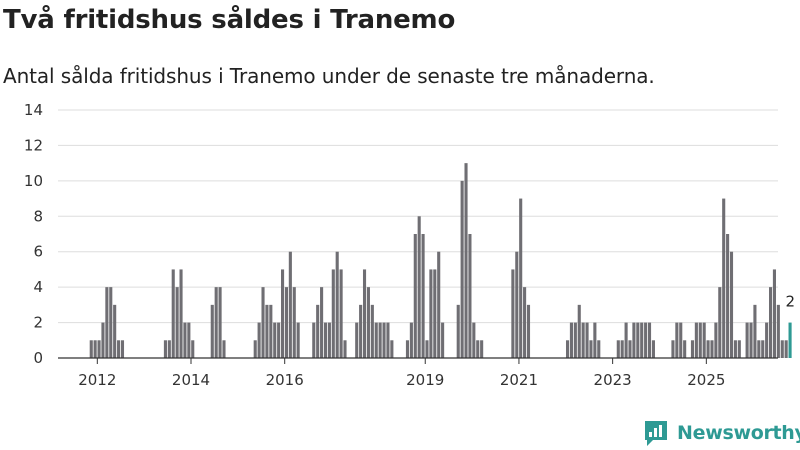  I want to click on x-tick-label: 2014, so click(191, 380).